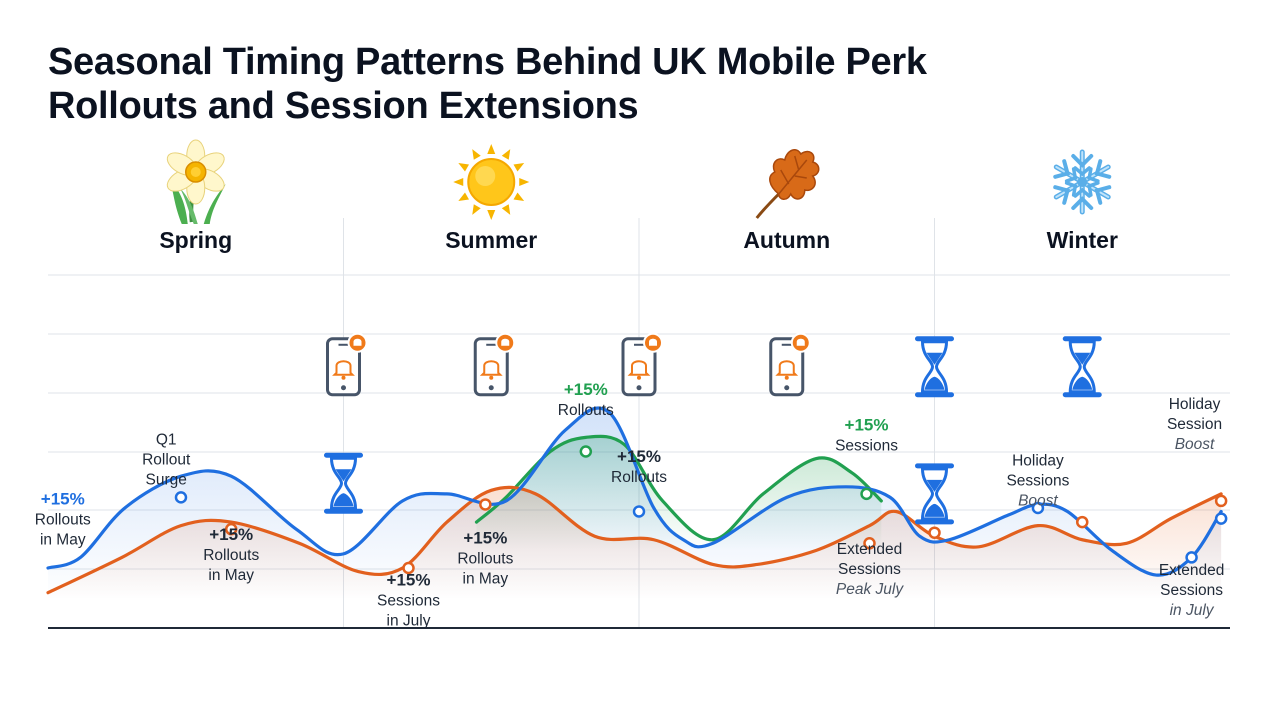 This screenshot has height=720, width=1280. What do you see at coordinates (786, 240) in the screenshot?
I see `season-label: Autumn` at bounding box center [786, 240].